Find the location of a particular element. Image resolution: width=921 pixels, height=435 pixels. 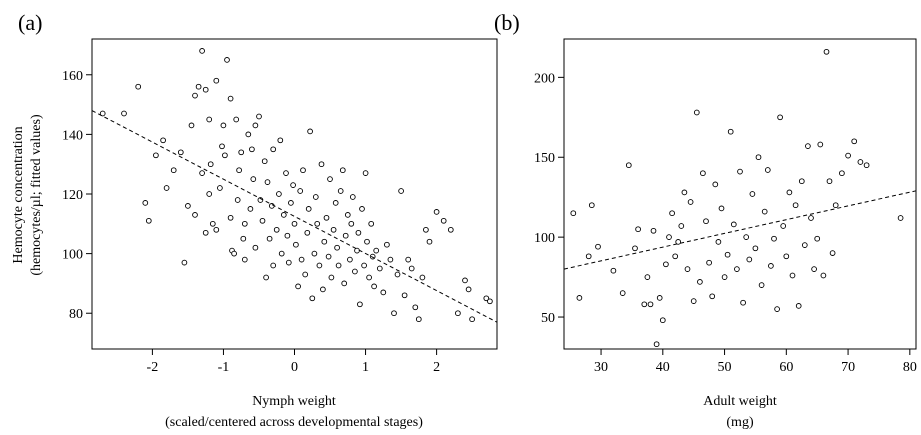

panel-b-ytick-label: 150 is located at coordinates (544, 158).